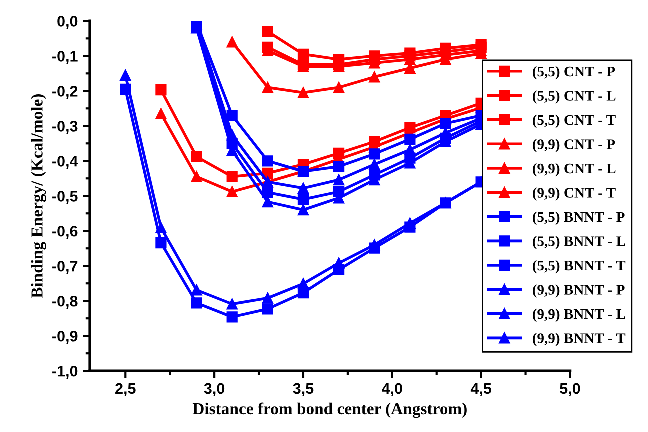 This screenshot has height=432, width=648. I want to click on y-tick-label: -0,4, so click(65, 163).